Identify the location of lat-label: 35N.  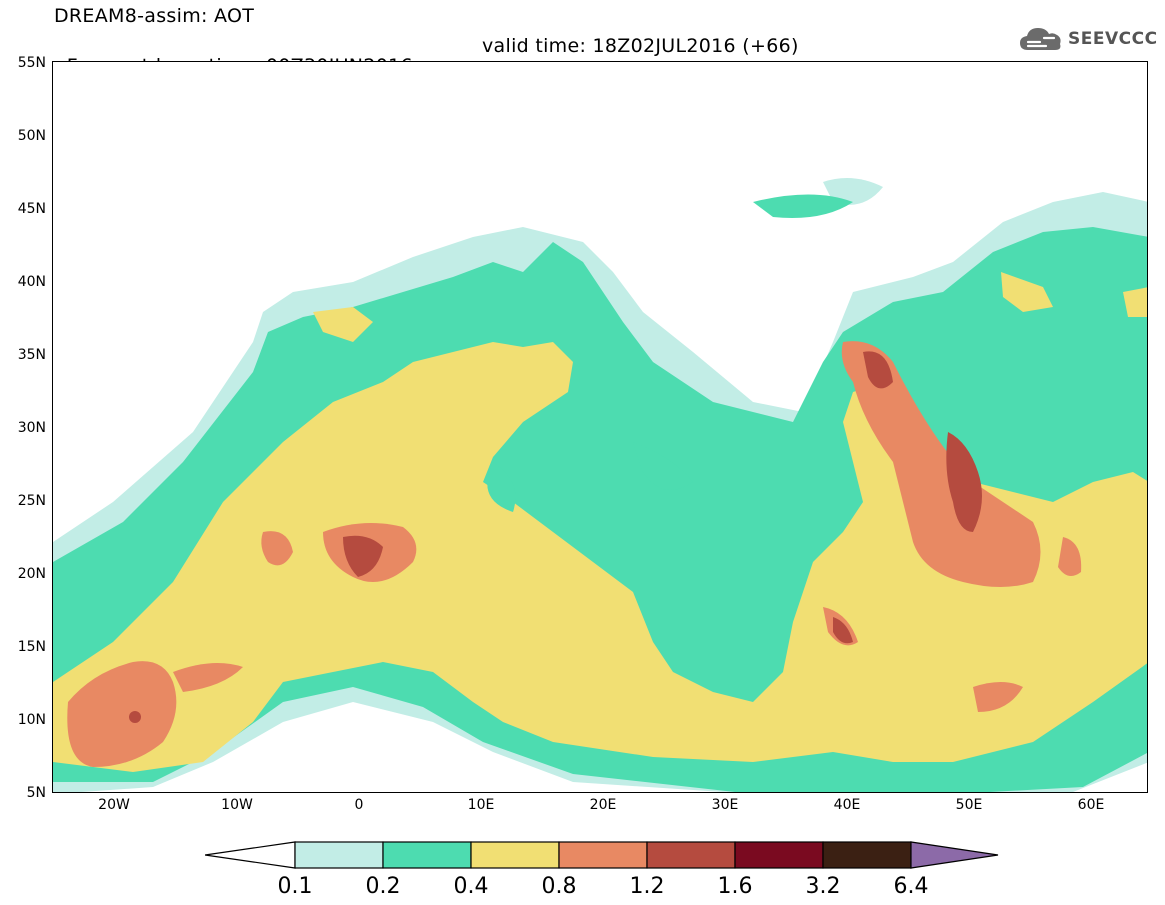
(31, 355).